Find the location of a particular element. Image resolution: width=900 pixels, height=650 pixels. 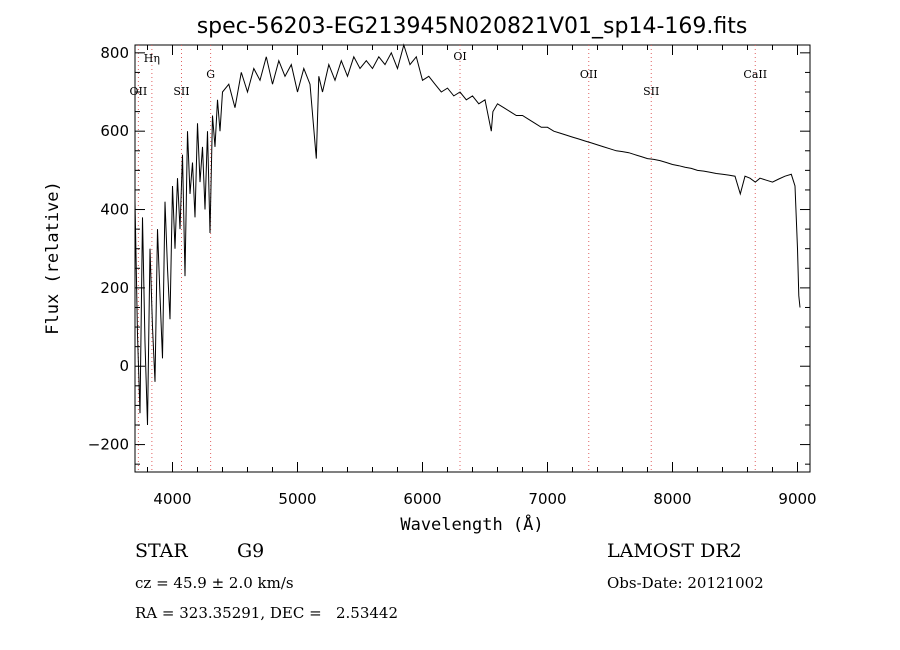

x-tick-label: 6000 is located at coordinates (422, 499).